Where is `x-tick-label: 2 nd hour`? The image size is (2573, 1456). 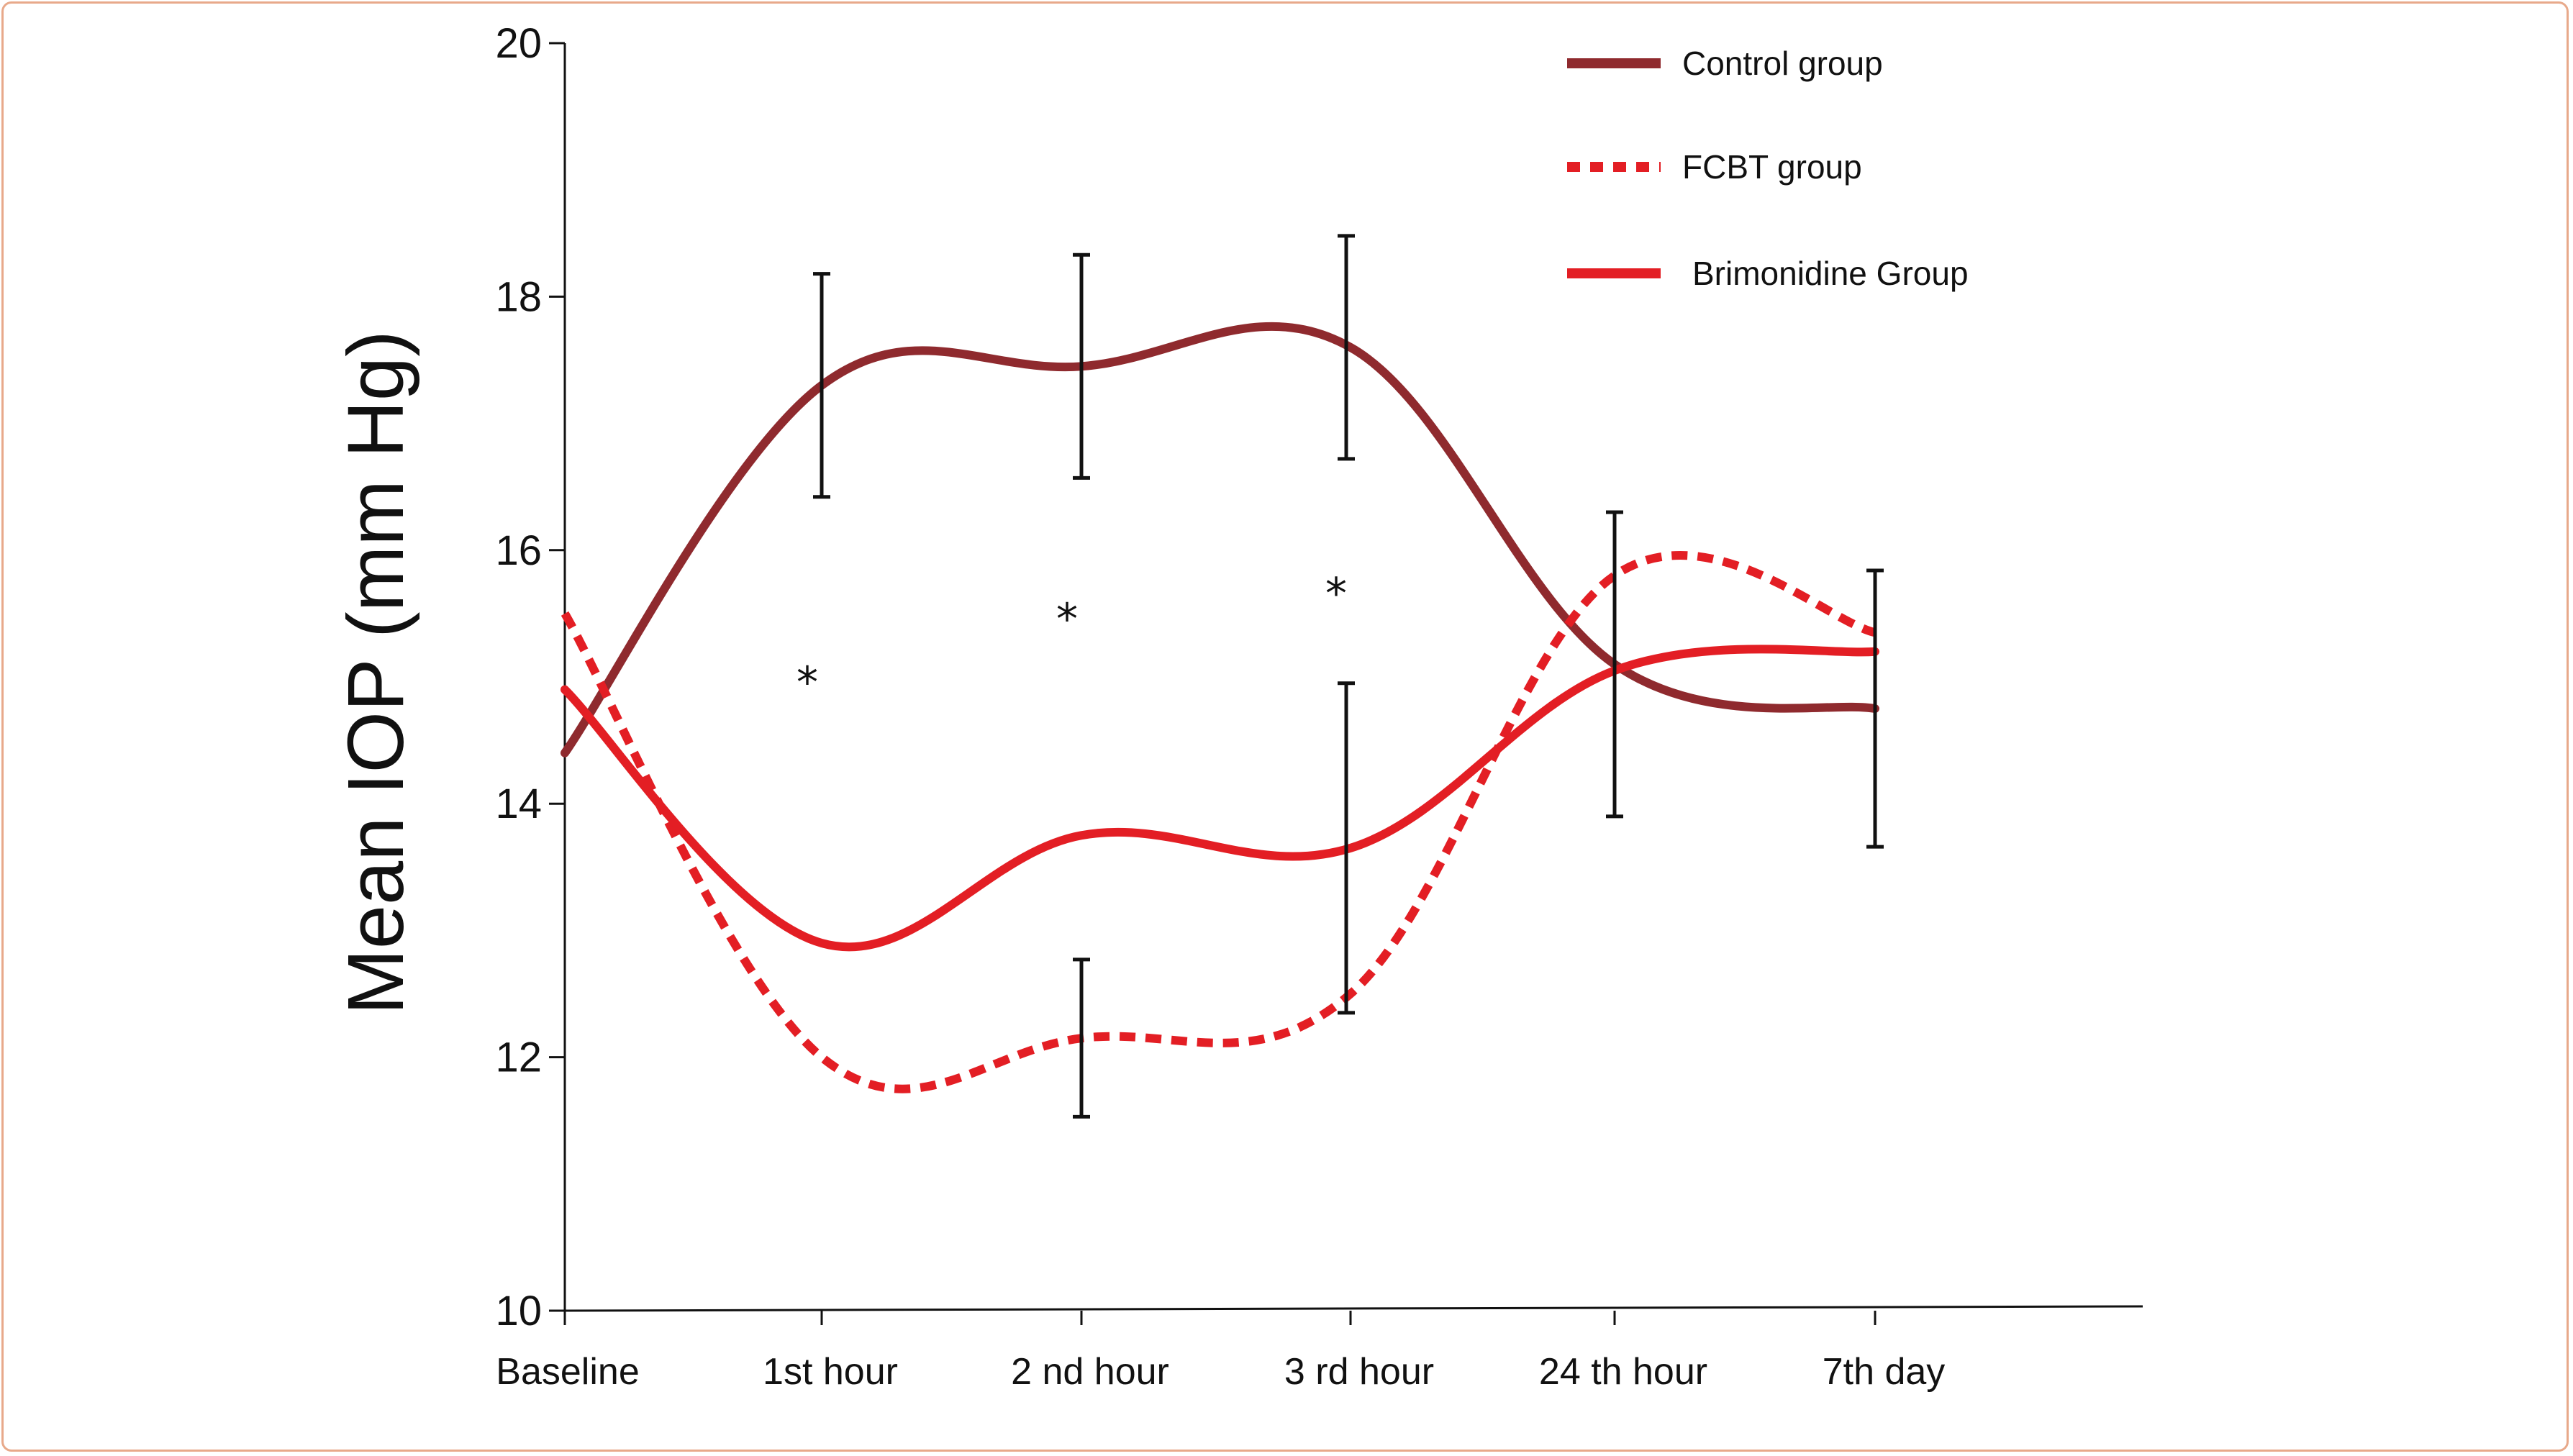 x-tick-label: 2 nd hour is located at coordinates (1090, 1372).